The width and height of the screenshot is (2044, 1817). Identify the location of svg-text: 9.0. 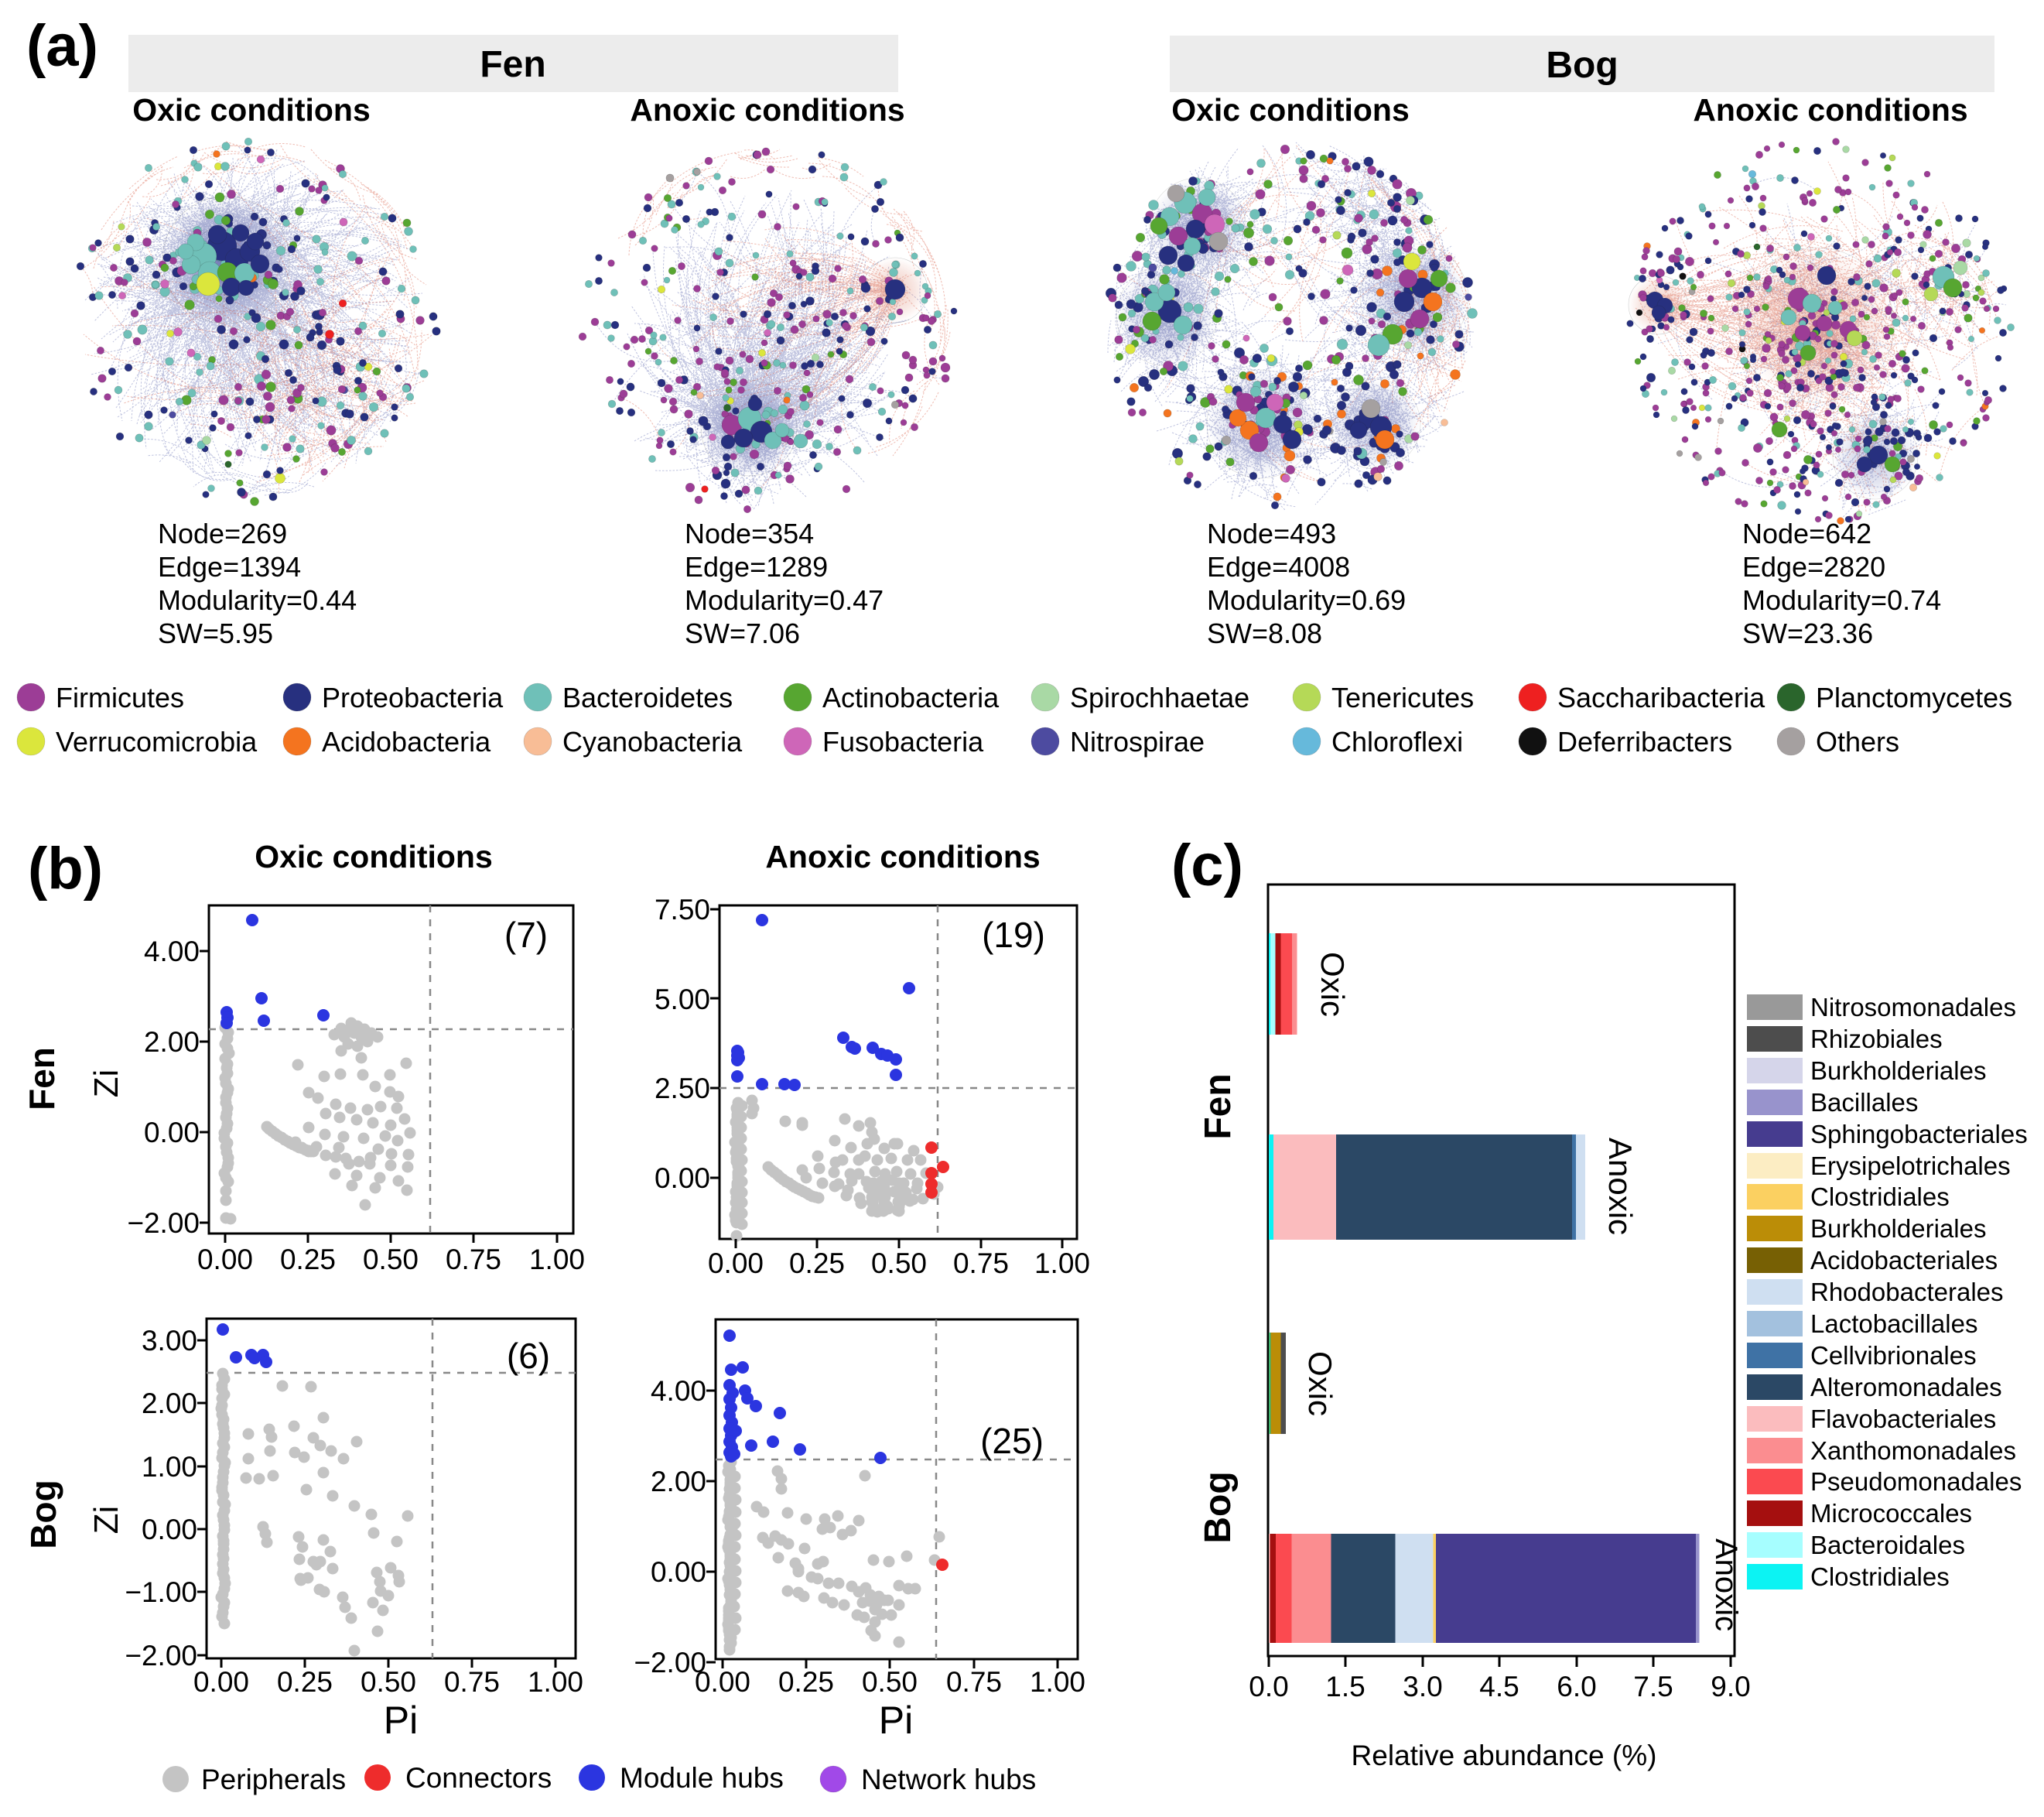
(1730, 1686).